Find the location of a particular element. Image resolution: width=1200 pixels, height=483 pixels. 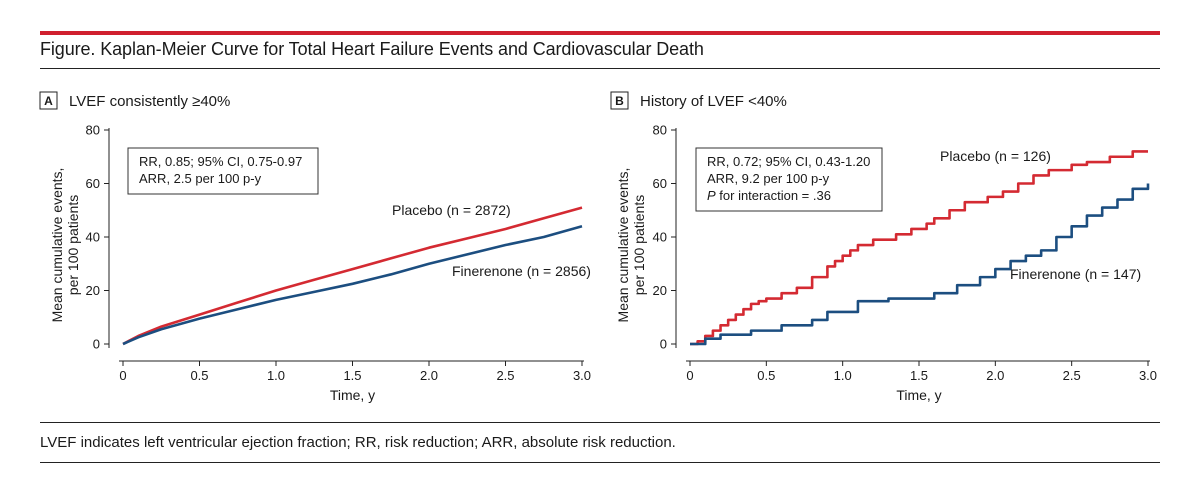

panel-a-x-tick-label: 0 is located at coordinates (122, 375).